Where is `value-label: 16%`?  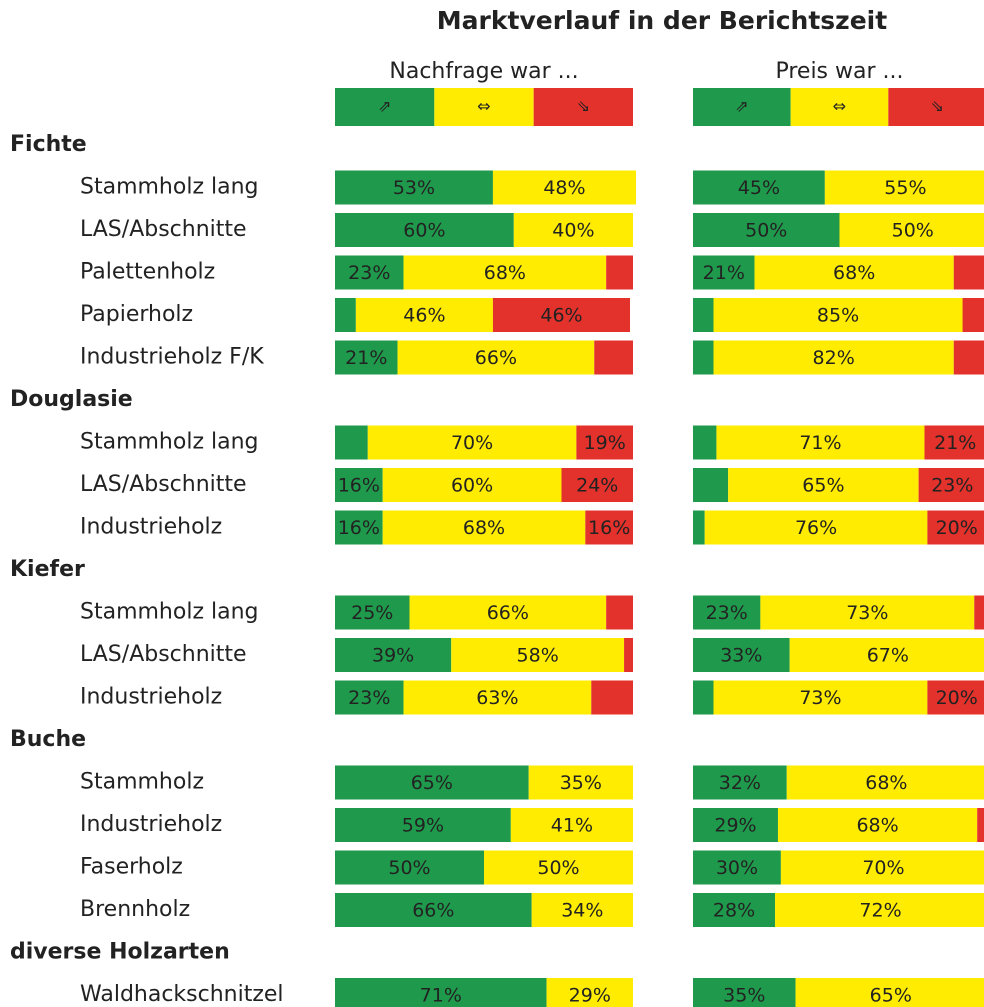 value-label: 16% is located at coordinates (359, 528).